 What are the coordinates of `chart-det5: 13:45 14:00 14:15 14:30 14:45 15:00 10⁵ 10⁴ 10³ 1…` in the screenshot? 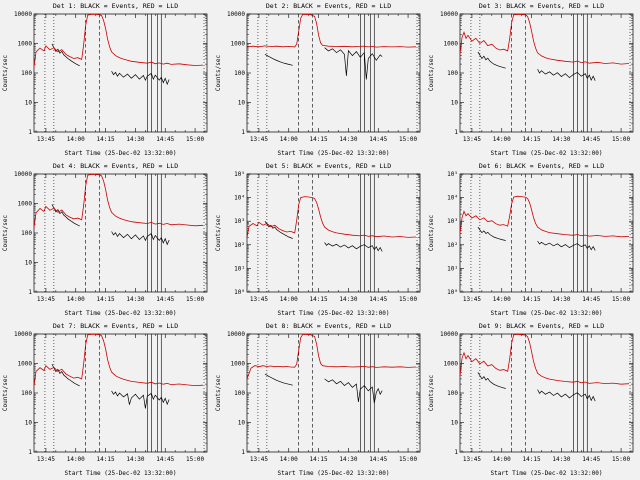 It's located at (319, 244).